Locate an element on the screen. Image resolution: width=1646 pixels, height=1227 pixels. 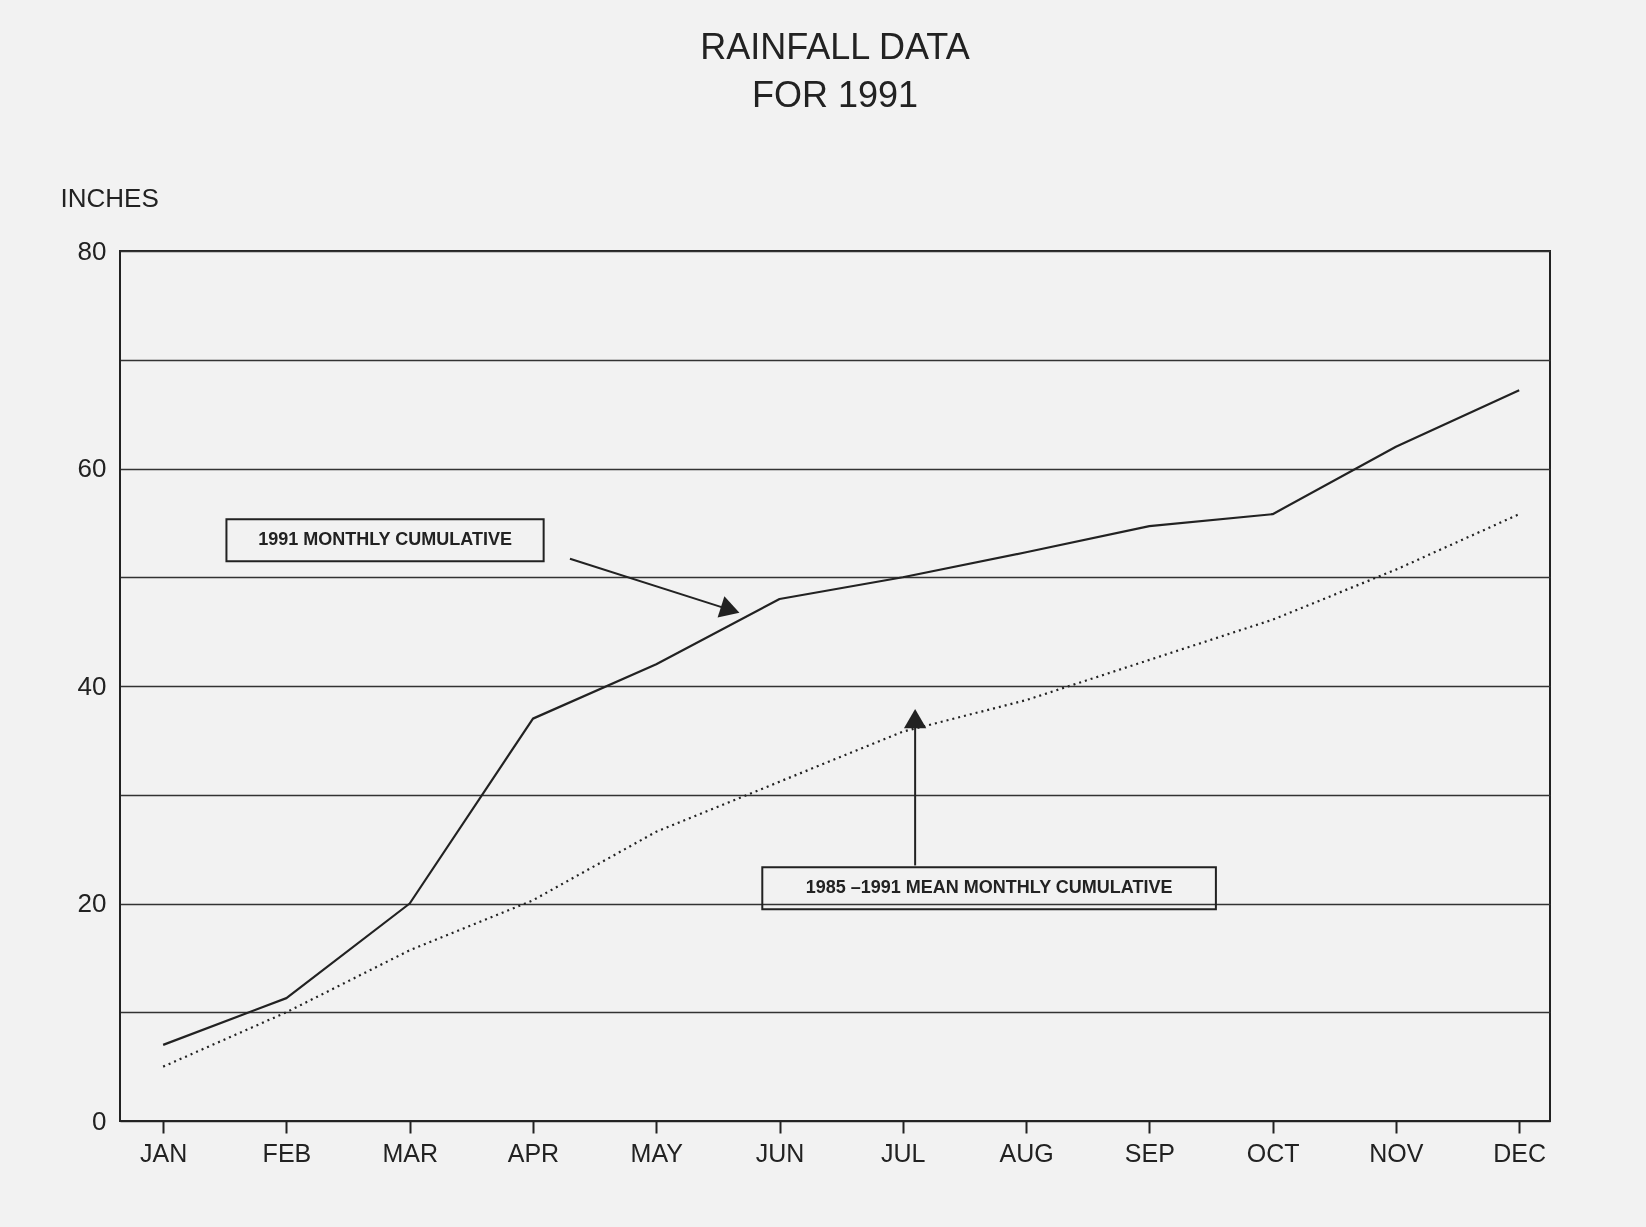
y-tick-label: 0 is located at coordinates (99, 1120).